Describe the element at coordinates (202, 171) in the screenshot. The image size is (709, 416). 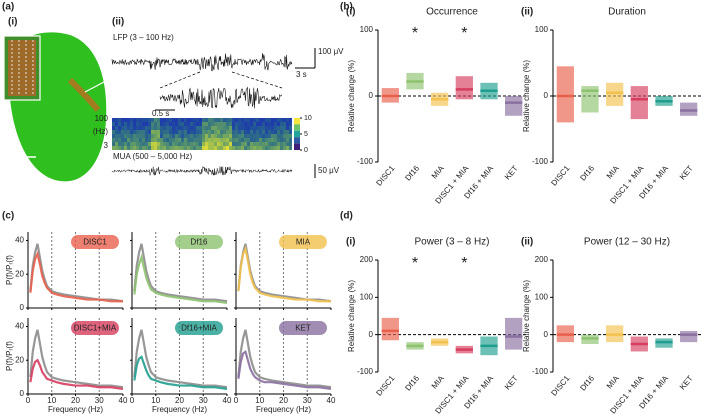
I see `mua-trace` at that location.